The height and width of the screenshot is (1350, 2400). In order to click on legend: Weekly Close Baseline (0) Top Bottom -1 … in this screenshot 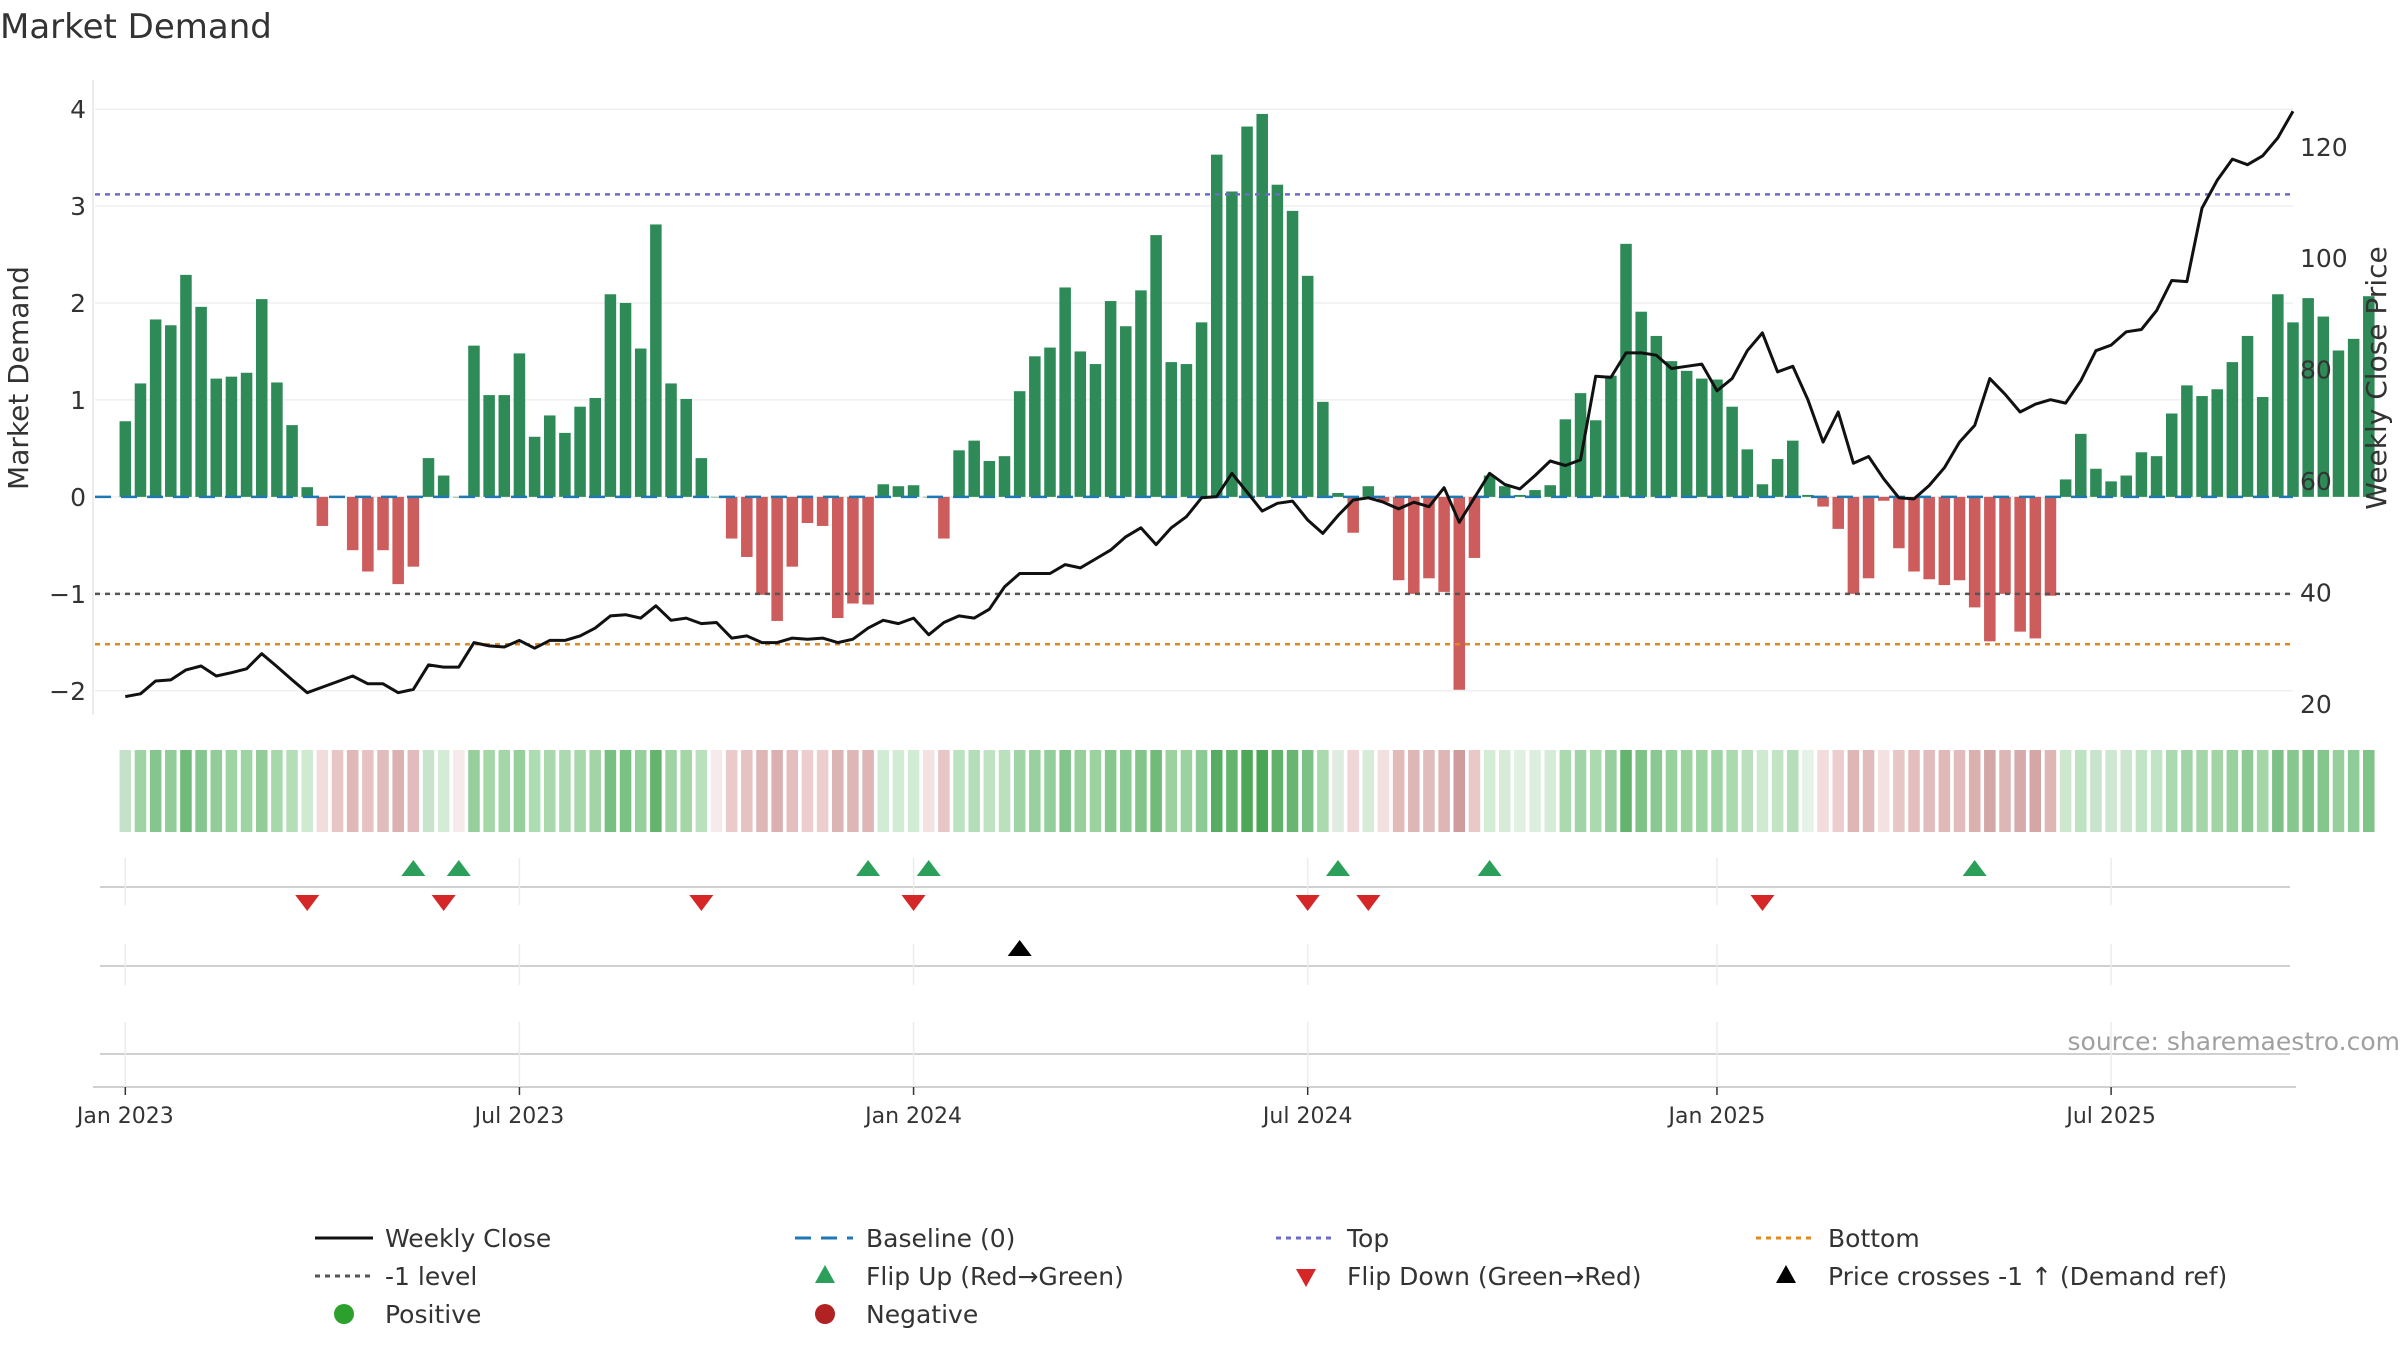, I will do `click(1271, 1276)`.